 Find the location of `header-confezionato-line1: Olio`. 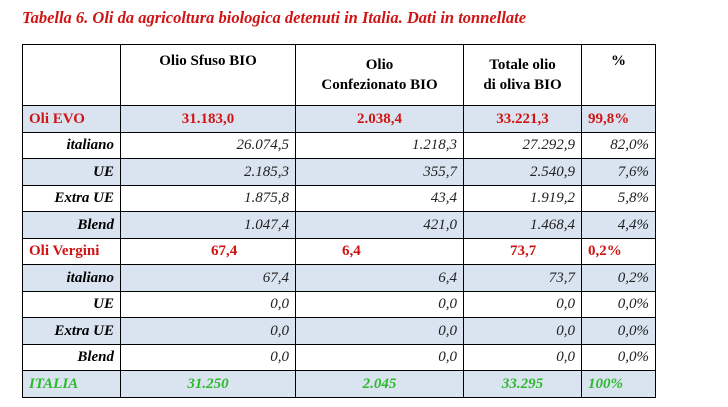

header-confezionato-line1: Olio is located at coordinates (379, 65).